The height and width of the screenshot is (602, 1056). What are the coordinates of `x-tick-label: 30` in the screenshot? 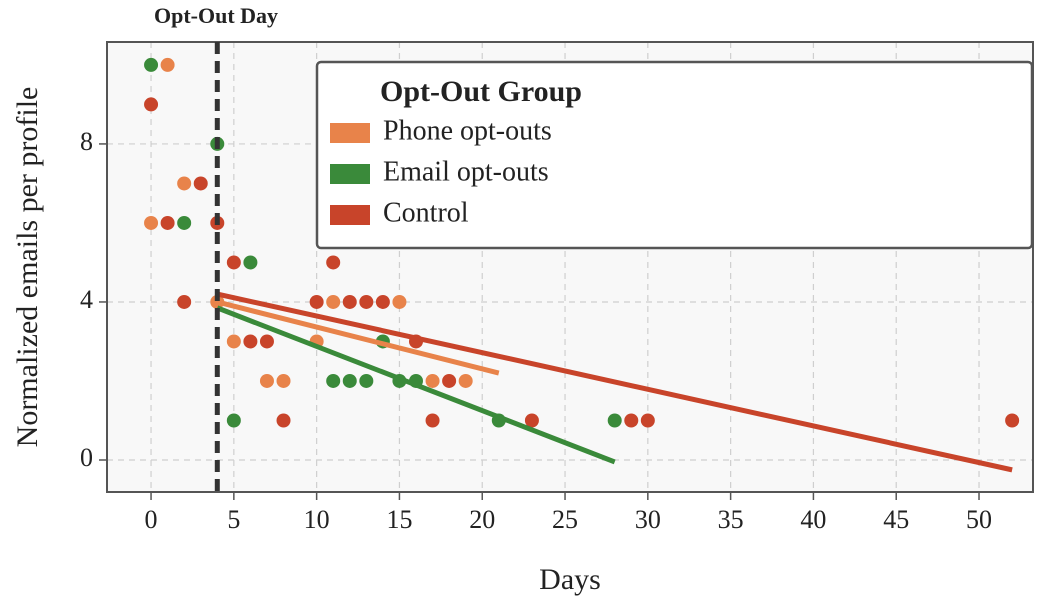 It's located at (648, 519).